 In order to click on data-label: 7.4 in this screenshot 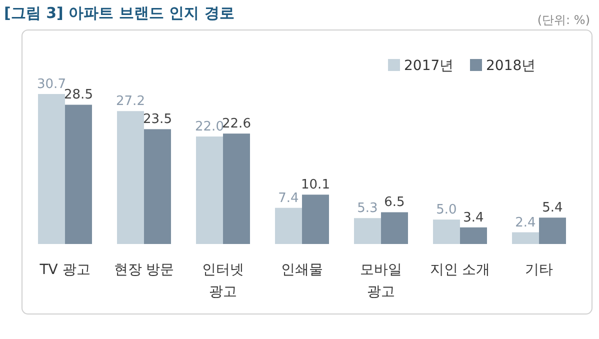, I will do `click(288, 198)`.